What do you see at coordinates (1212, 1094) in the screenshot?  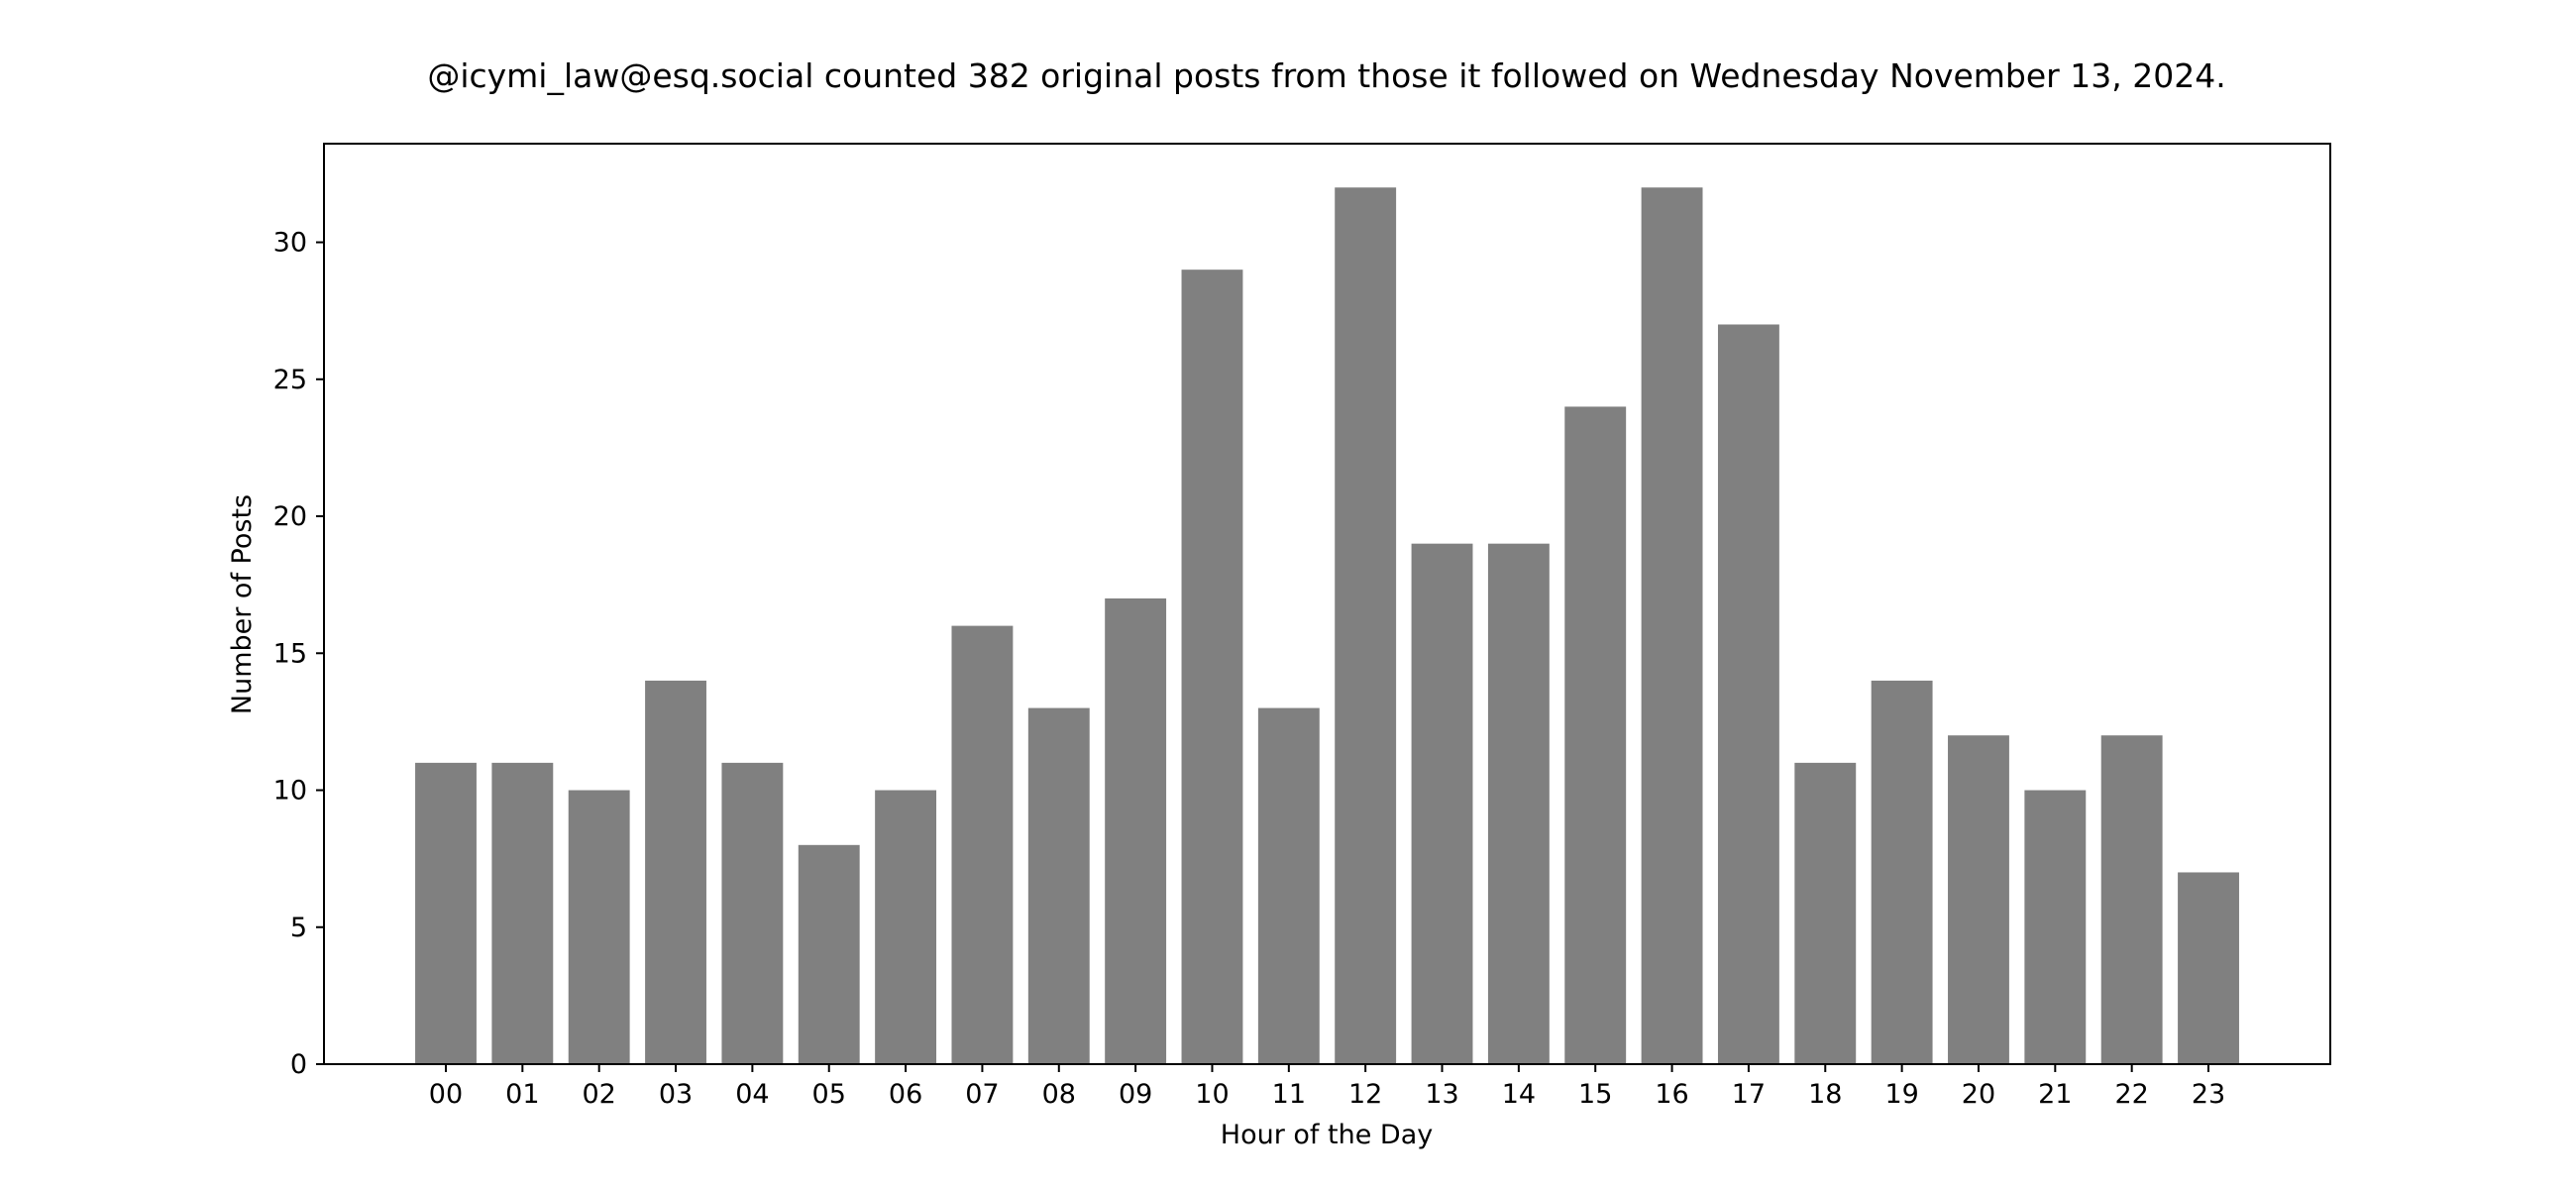 I see `x-tick-label: 10` at bounding box center [1212, 1094].